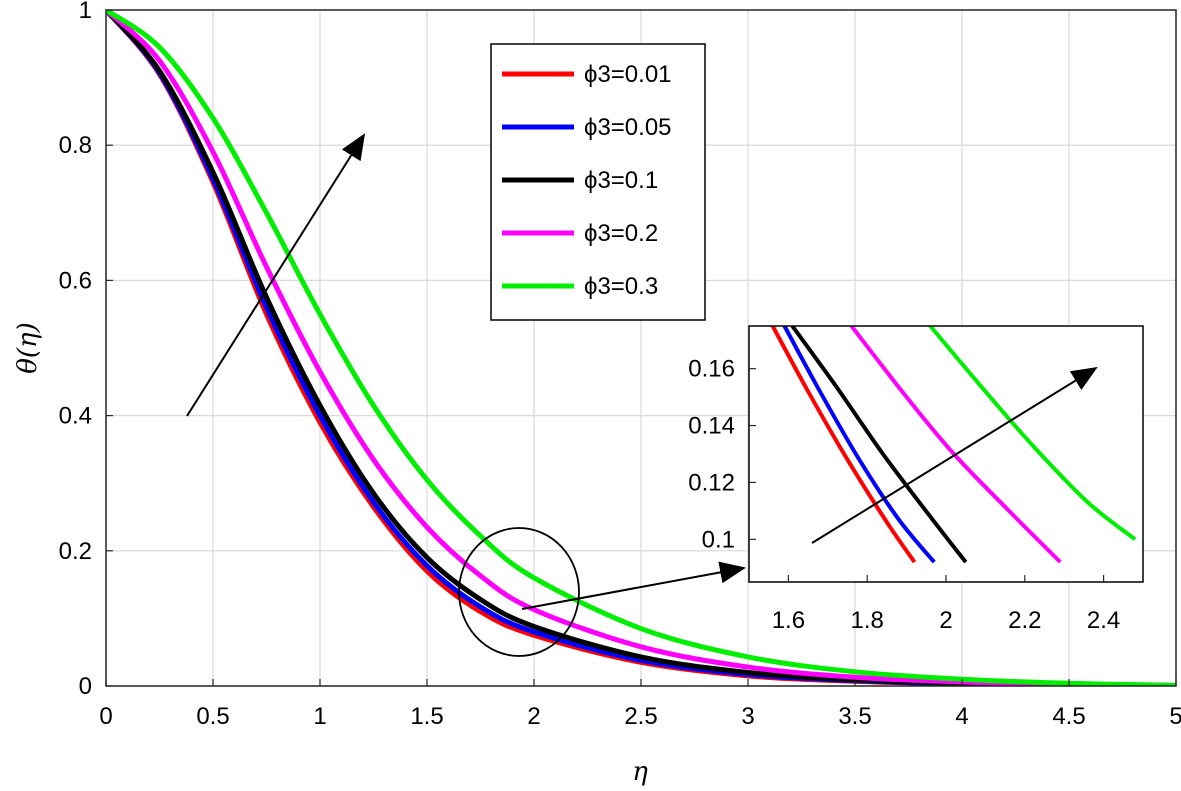 This screenshot has width=1181, height=791. Describe the element at coordinates (75, 551) in the screenshot. I see `y-tick-label: 0.2` at that location.